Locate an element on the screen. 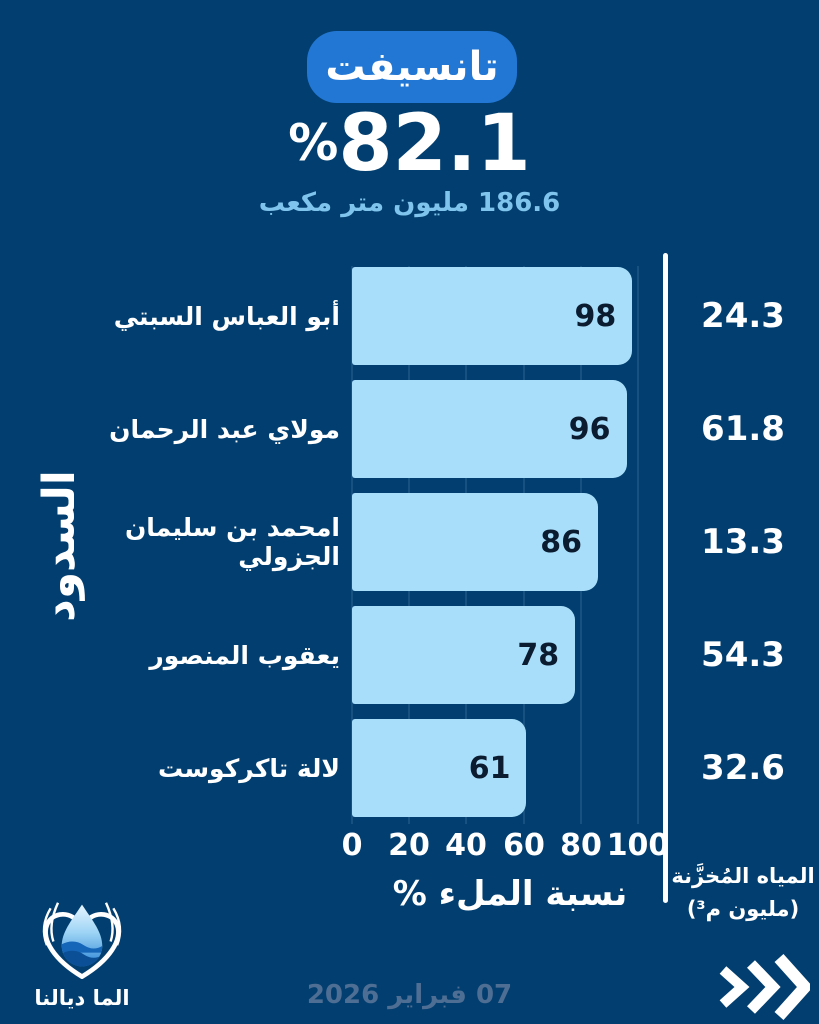  stored-water-column-header: المياه المُخزَّنة (مليون م³) is located at coordinates (743, 892).